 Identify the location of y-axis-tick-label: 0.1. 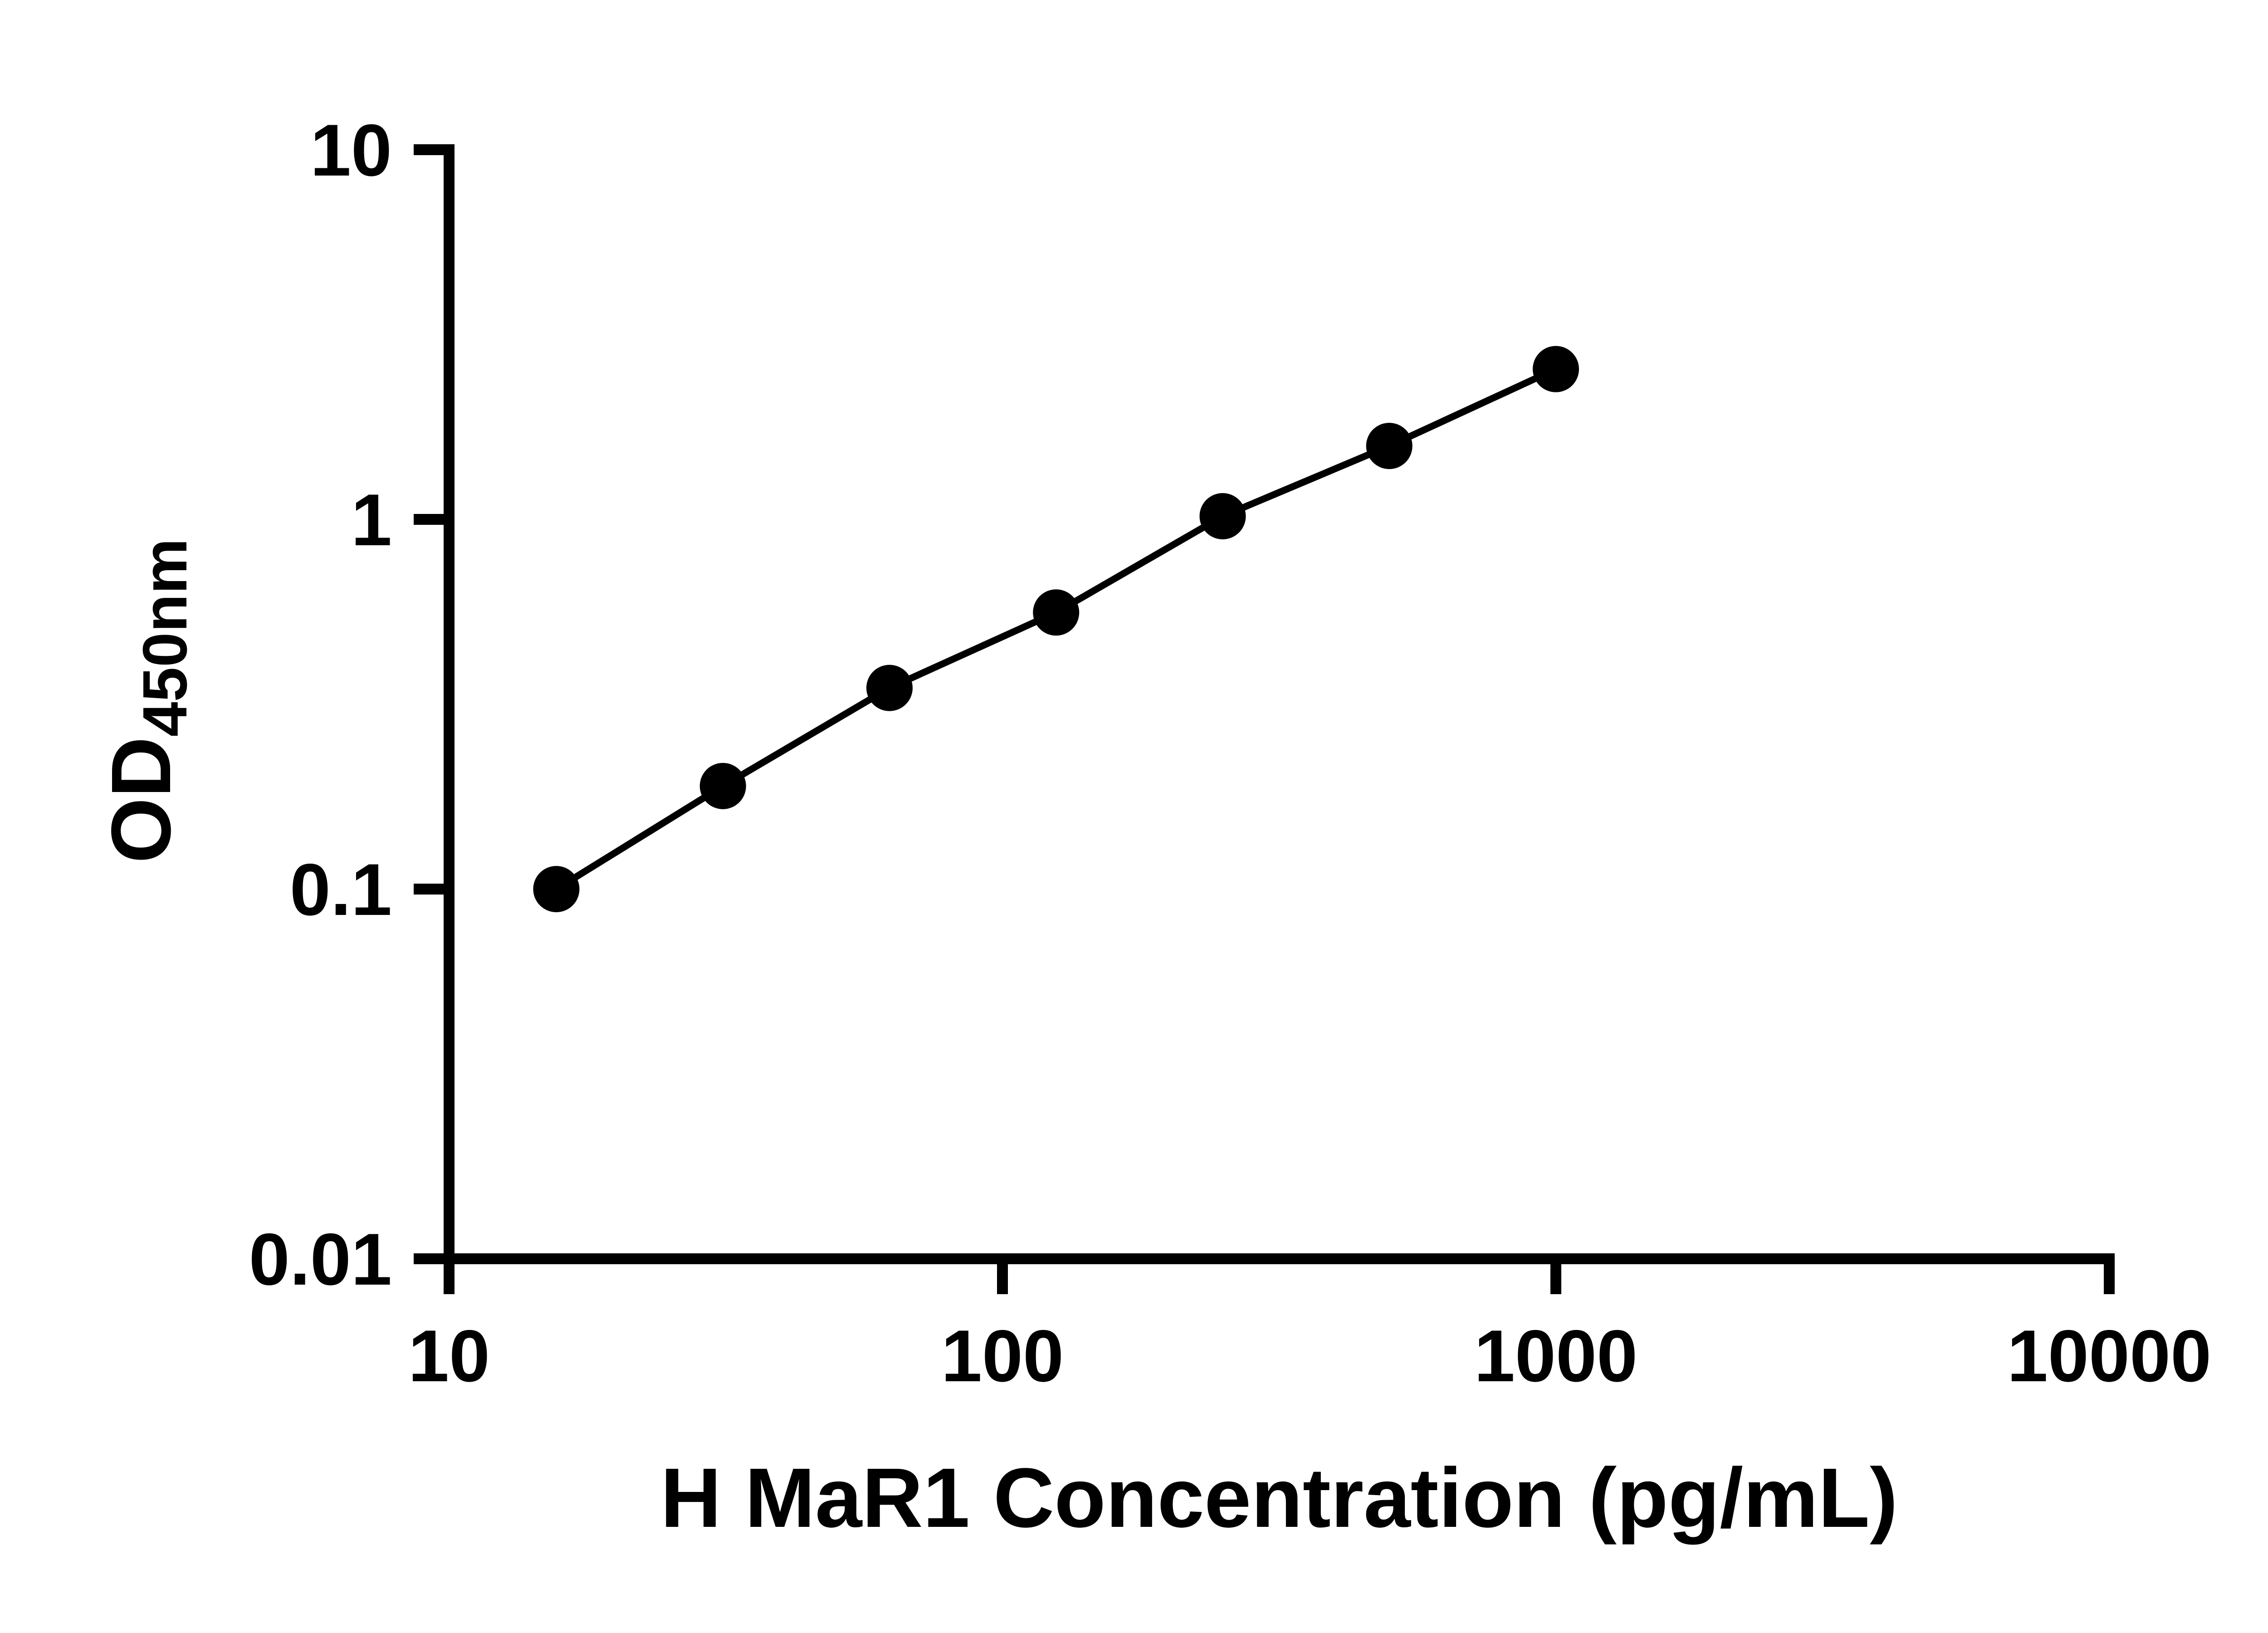
(341, 890).